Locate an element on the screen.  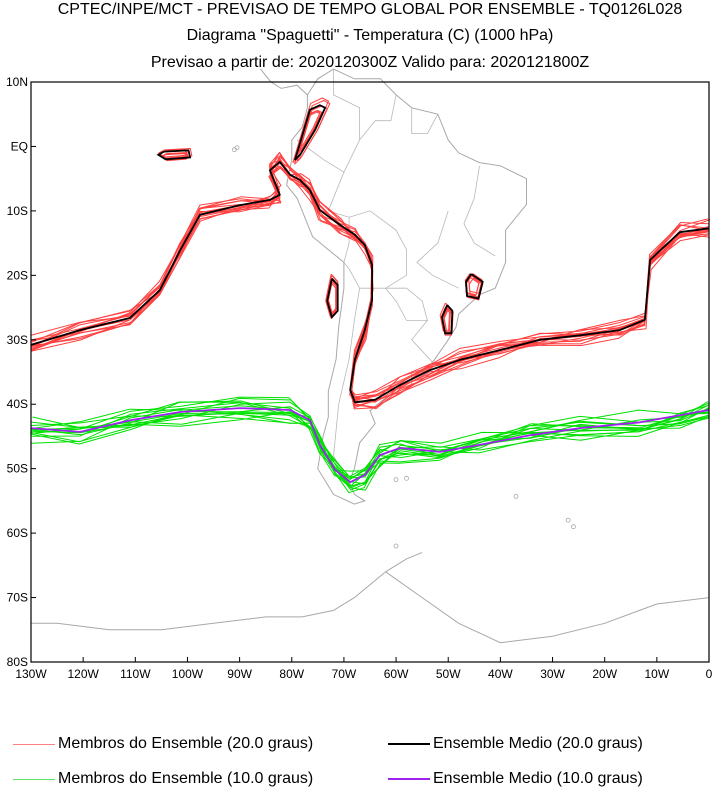
lat-tick-label: 70S is located at coordinates (17, 598).